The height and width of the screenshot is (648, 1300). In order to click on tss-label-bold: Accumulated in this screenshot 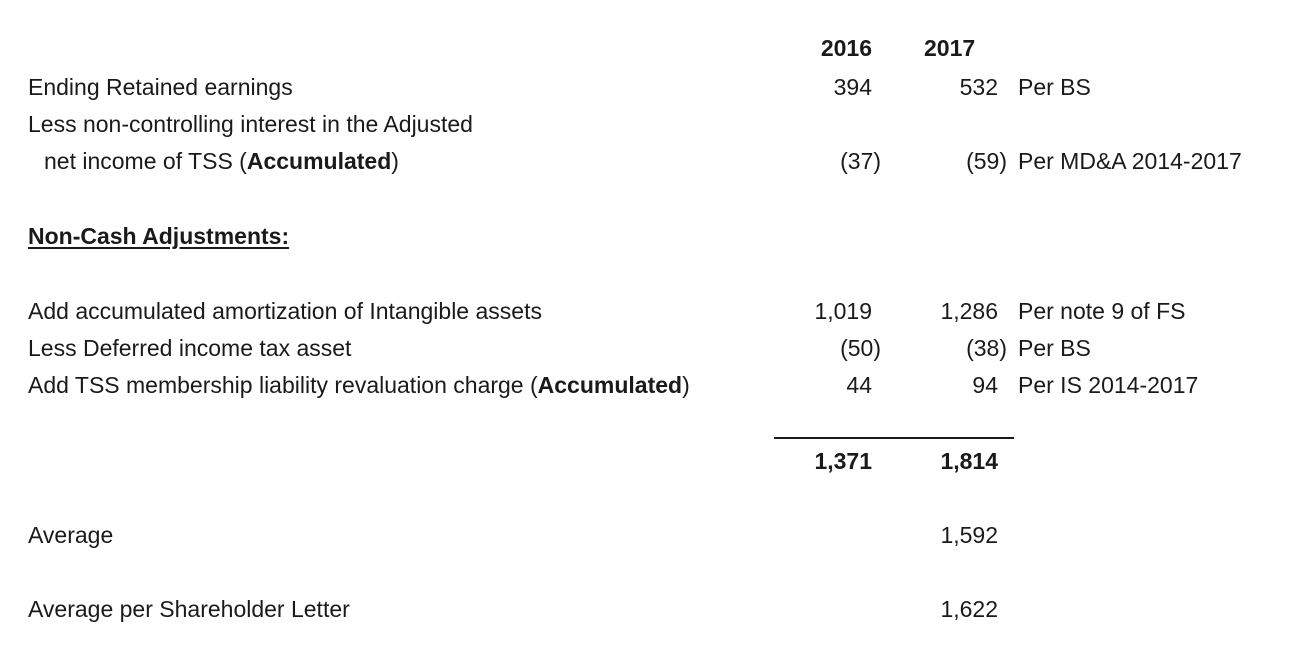, I will do `click(610, 385)`.